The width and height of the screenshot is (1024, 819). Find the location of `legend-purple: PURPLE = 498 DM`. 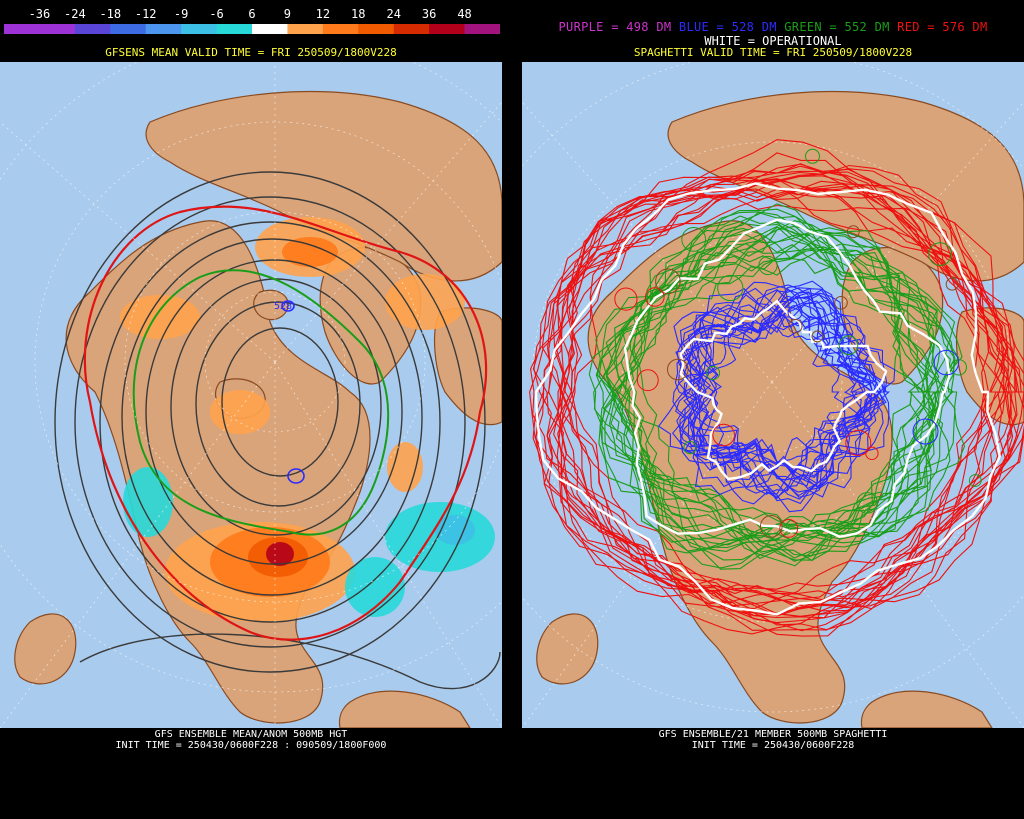

legend-purple: PURPLE = 498 DM is located at coordinates (615, 27).